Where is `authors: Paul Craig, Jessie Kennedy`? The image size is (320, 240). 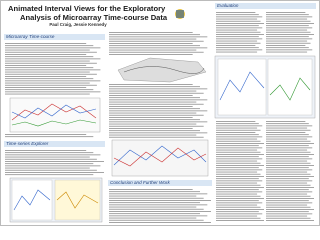 authors: Paul Craig, Jessie Kennedy is located at coordinates (78, 24).